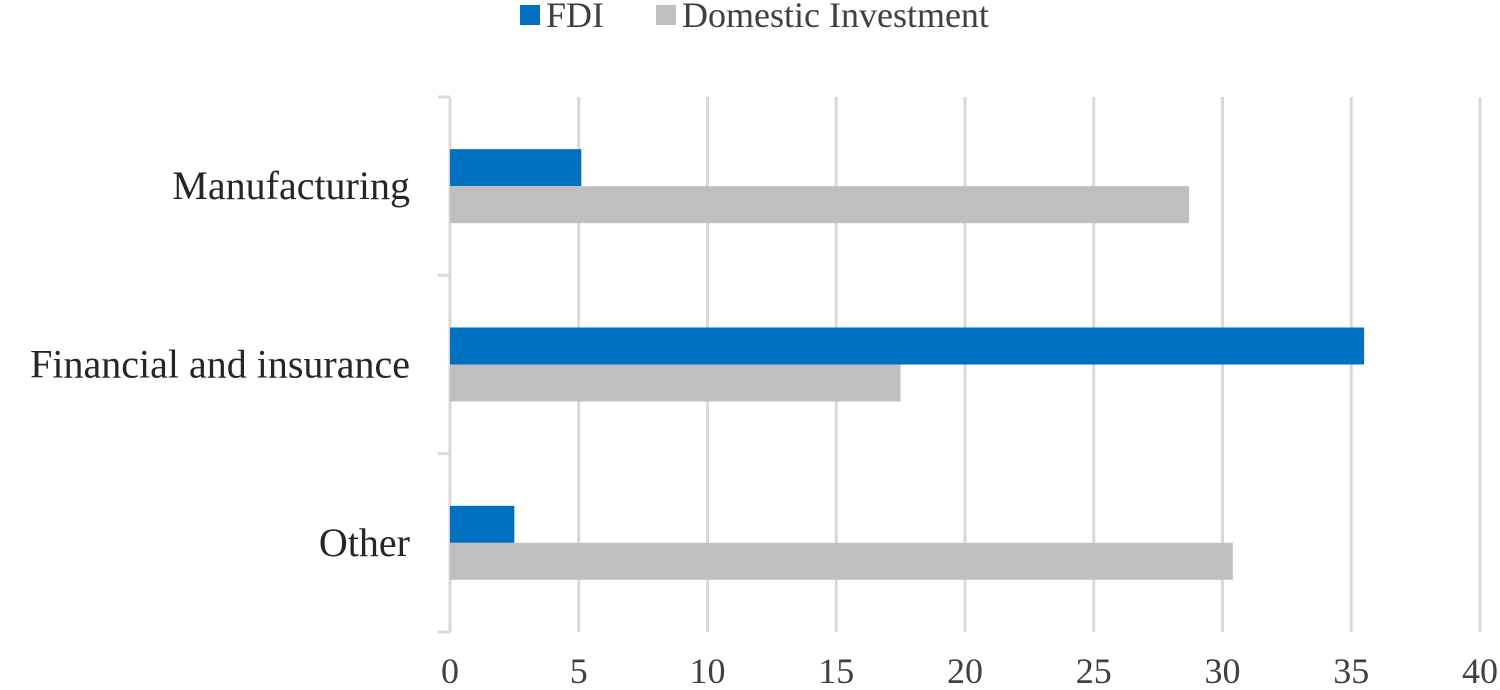 The width and height of the screenshot is (1500, 690). What do you see at coordinates (579, 670) in the screenshot?
I see `x-tick-label-5: 5` at bounding box center [579, 670].